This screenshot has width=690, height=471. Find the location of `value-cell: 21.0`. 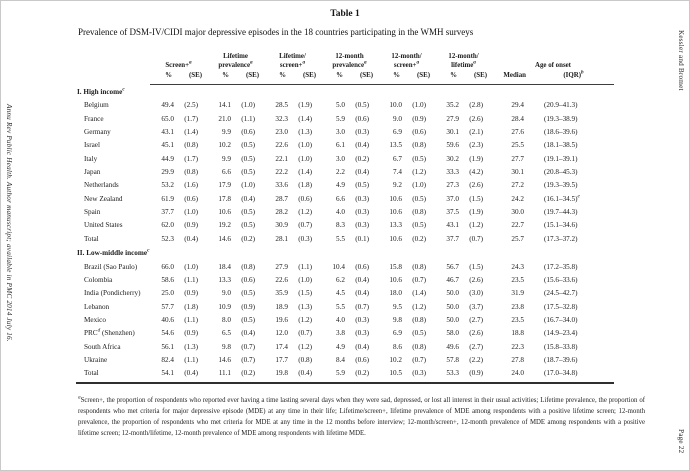

value-cell: 21.0 is located at coordinates (224, 118).